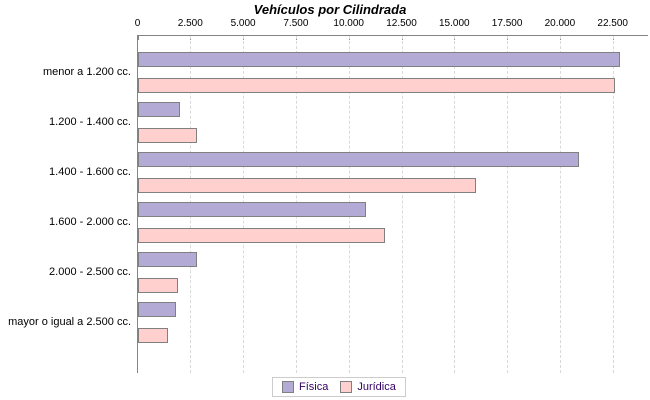 Image resolution: width=650 pixels, height=400 pixels. Describe the element at coordinates (507, 23) in the screenshot. I see `x-tick-label: 17.500` at that location.